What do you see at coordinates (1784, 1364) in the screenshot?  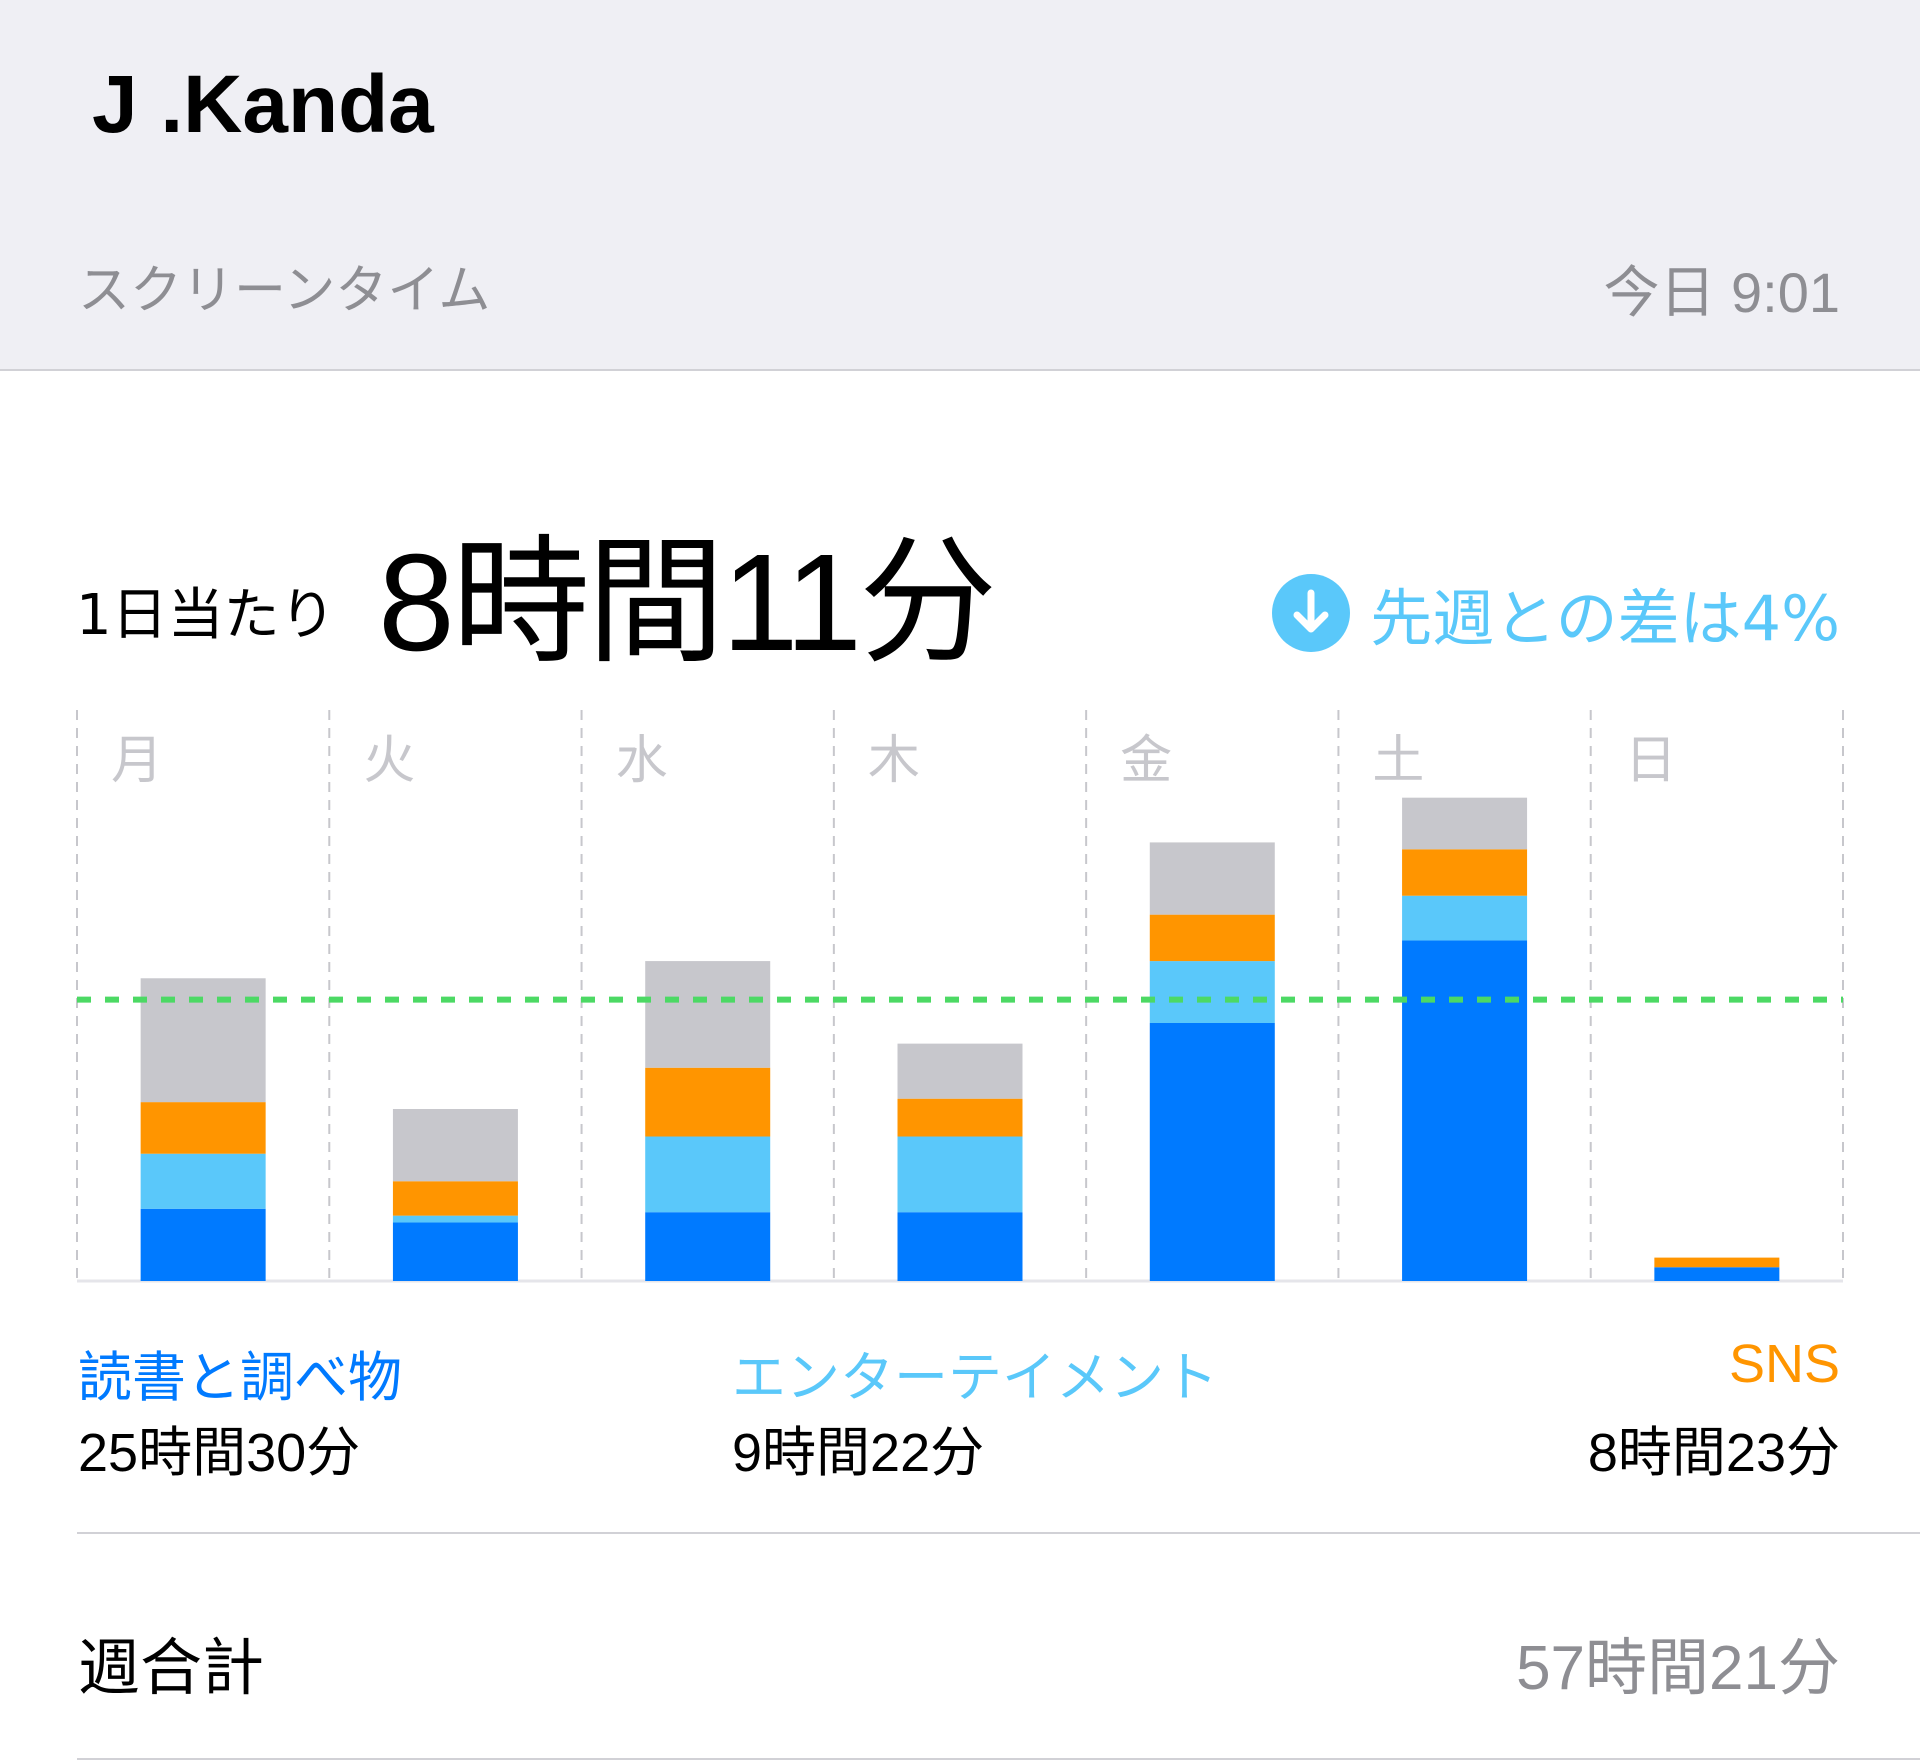 I see `legend-label-sns: SNS` at bounding box center [1784, 1364].